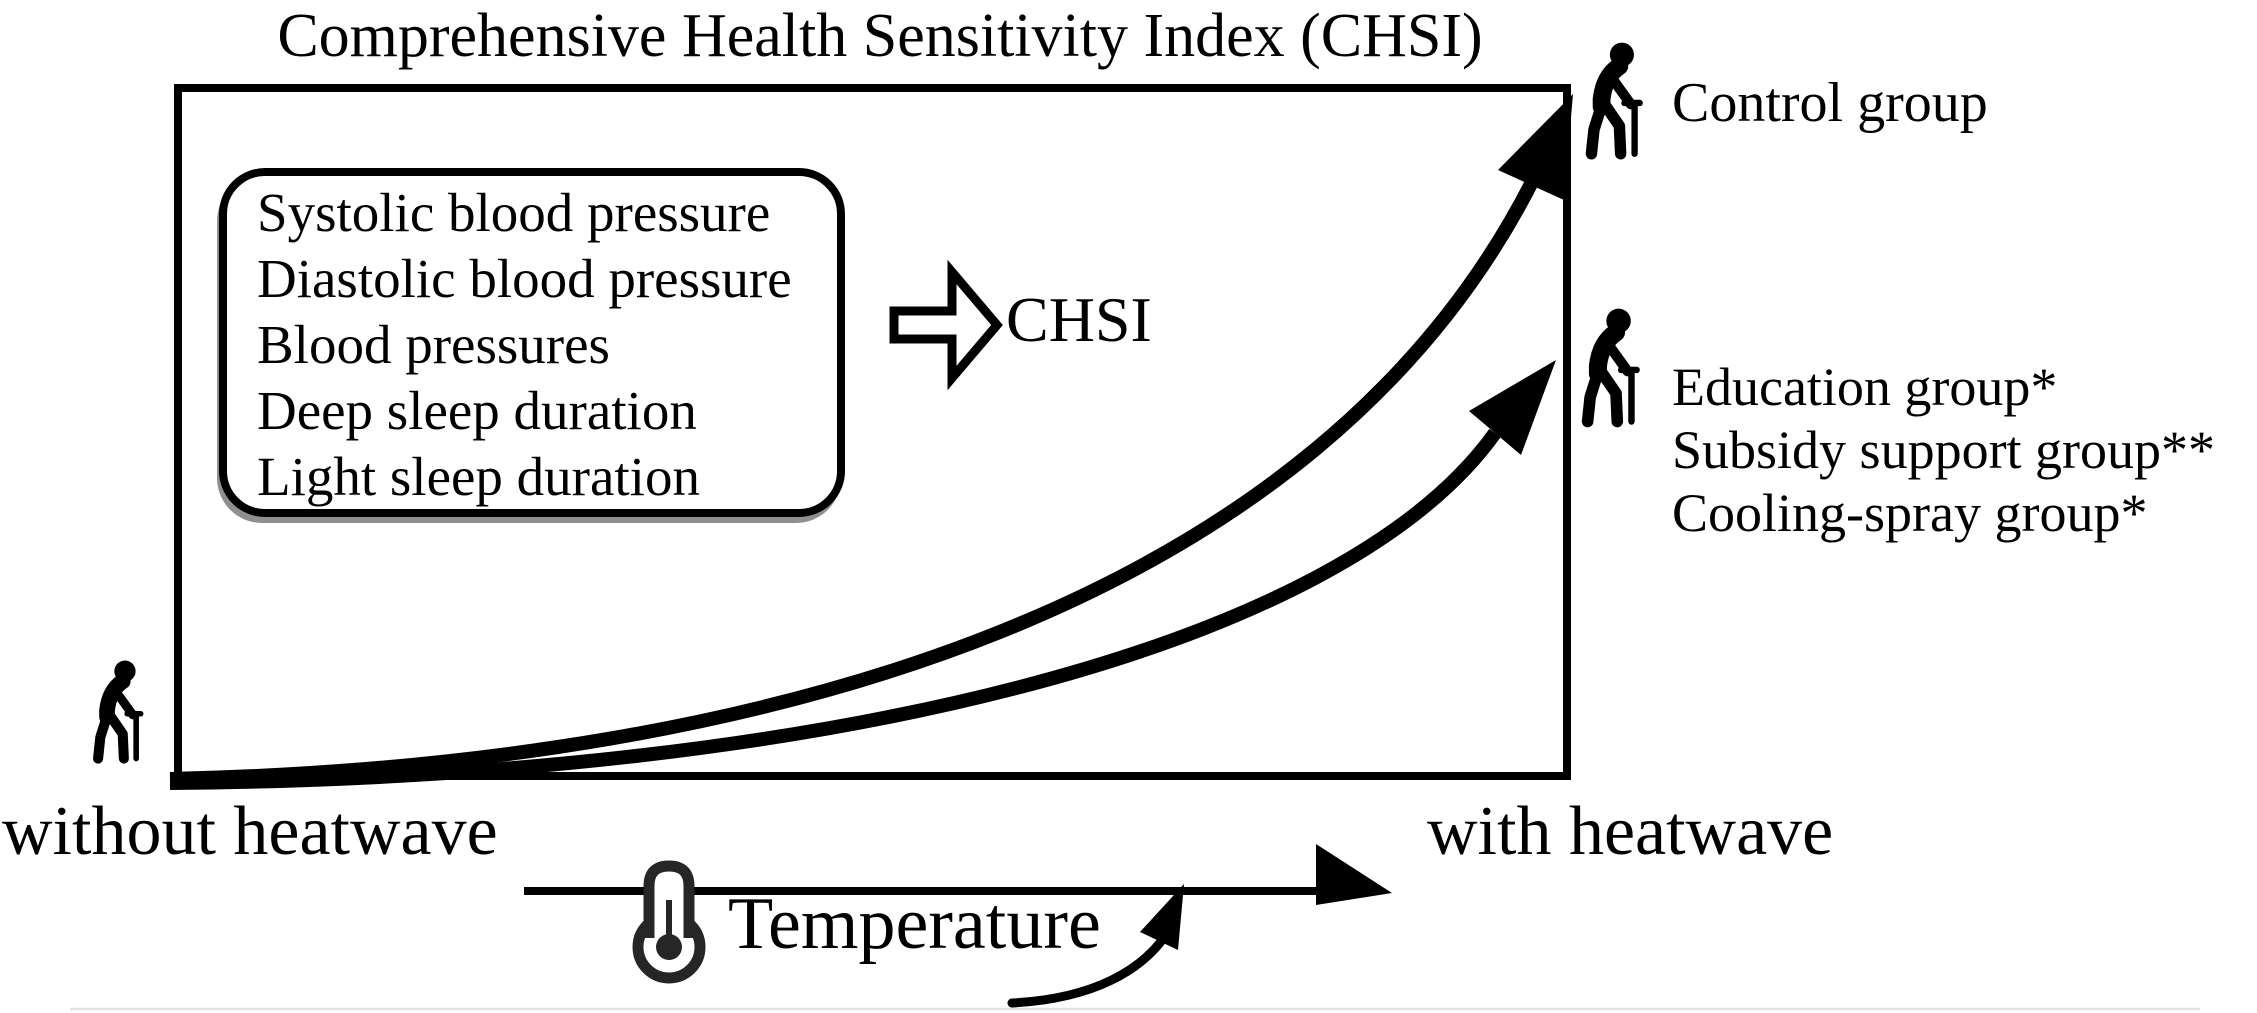 The image size is (2257, 1013). Describe the element at coordinates (478, 476) in the screenshot. I see `factor-item: Light sleep duration` at that location.